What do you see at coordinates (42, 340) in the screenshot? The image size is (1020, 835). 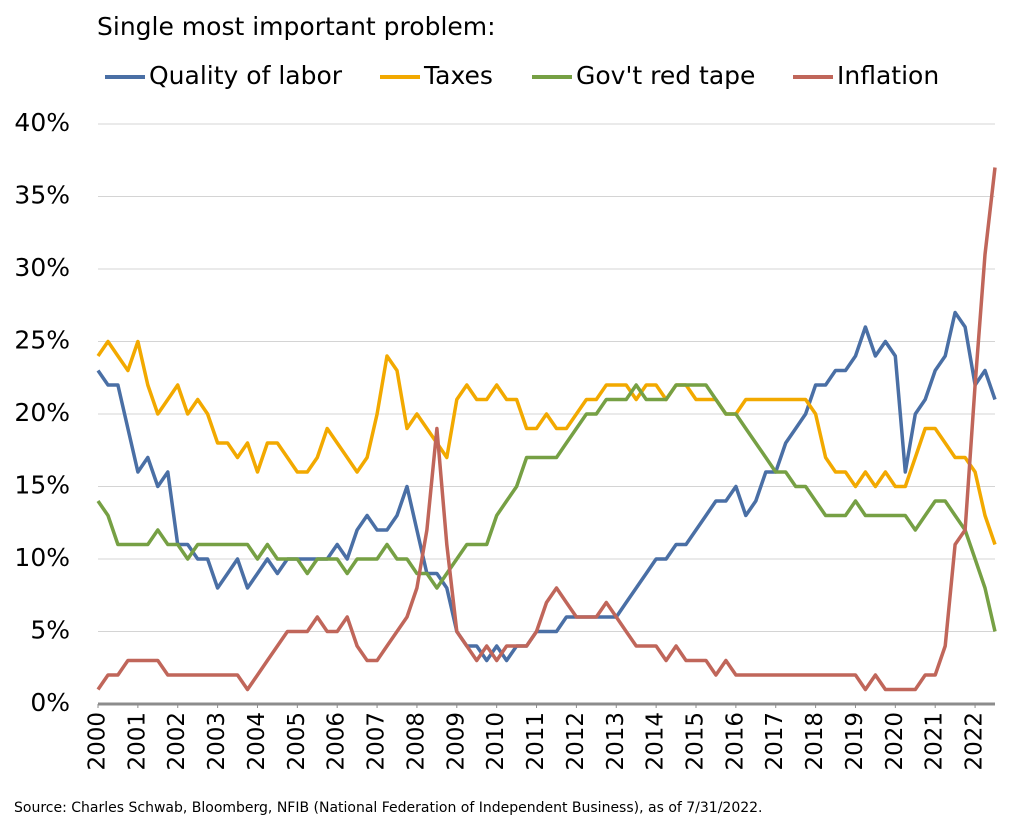 I see `y-tick-label: 25%` at bounding box center [42, 340].